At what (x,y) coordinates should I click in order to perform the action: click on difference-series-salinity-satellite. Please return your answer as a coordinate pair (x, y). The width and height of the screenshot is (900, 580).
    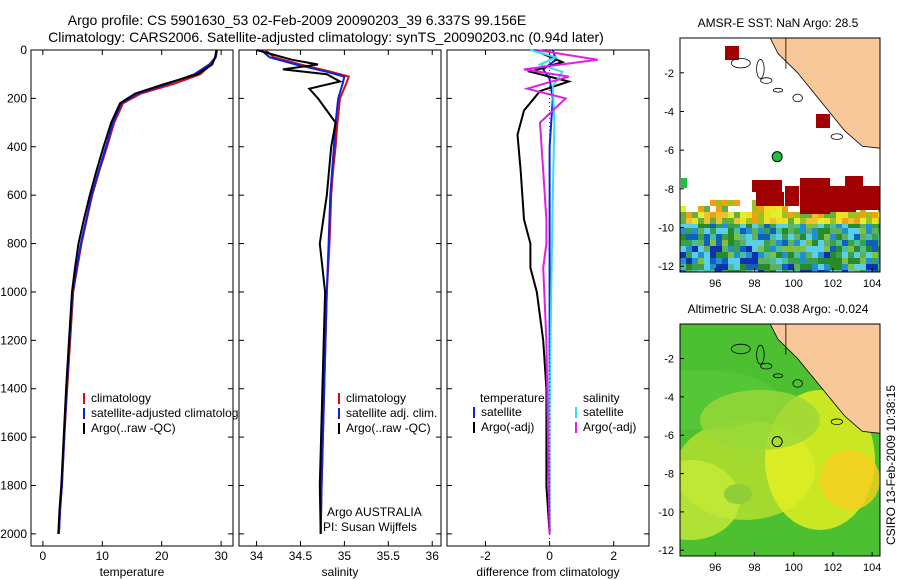
    Looking at the image, I should click on (547, 291).